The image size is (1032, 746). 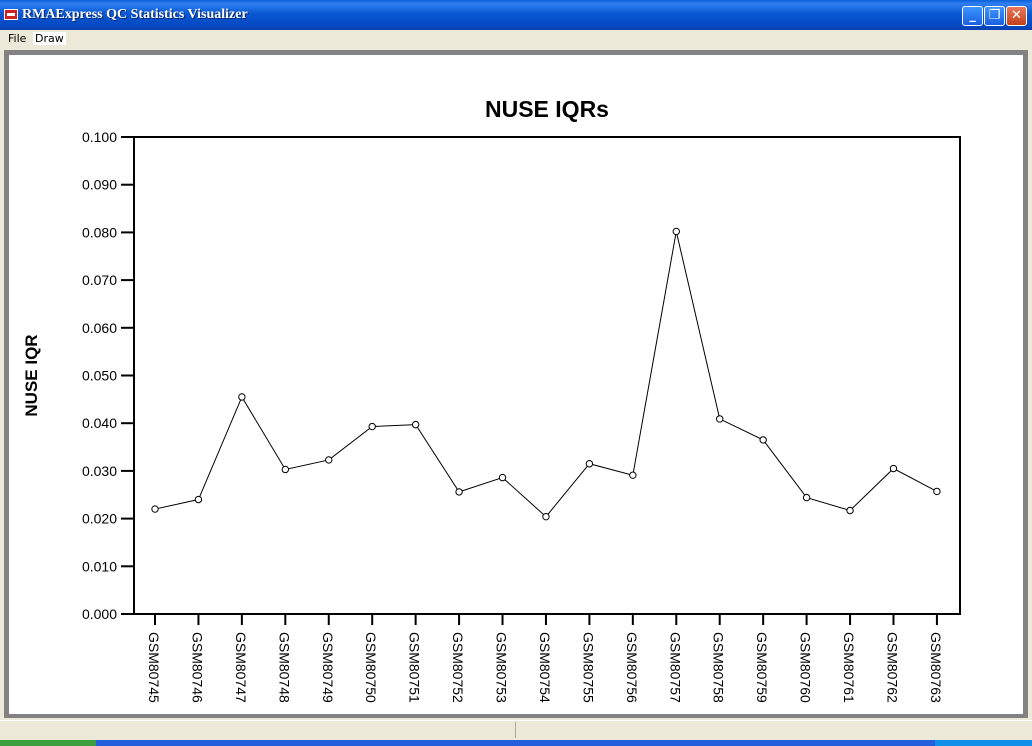 What do you see at coordinates (545, 667) in the screenshot?
I see `x-tick-label: GSM80754` at bounding box center [545, 667].